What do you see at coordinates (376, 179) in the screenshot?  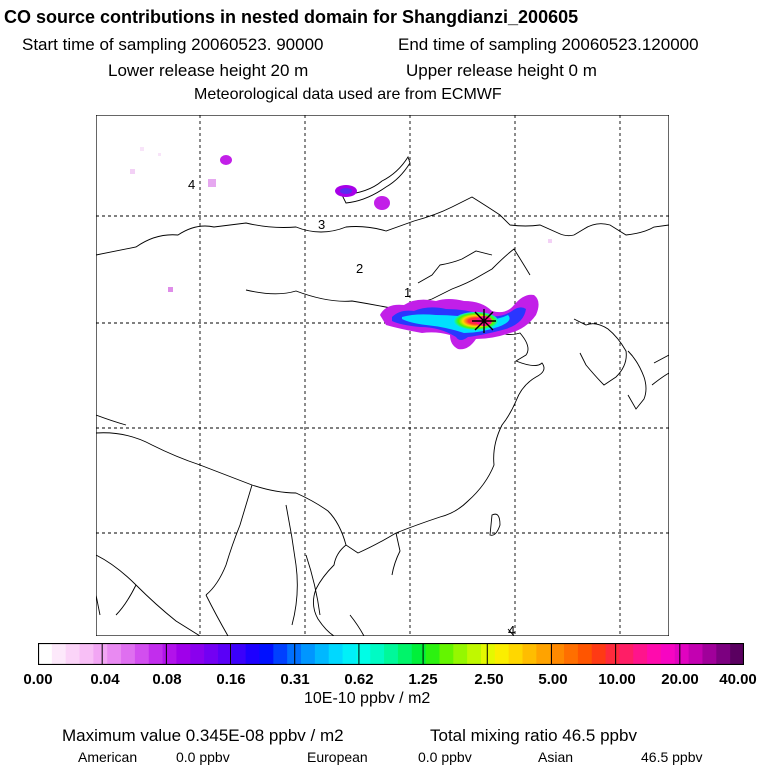 I see `lake-baikal` at bounding box center [376, 179].